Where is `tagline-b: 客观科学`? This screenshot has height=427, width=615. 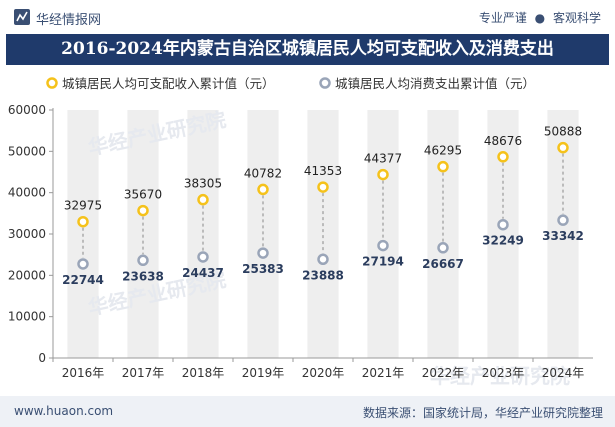
tagline-b: 客观科学 is located at coordinates (576, 18).